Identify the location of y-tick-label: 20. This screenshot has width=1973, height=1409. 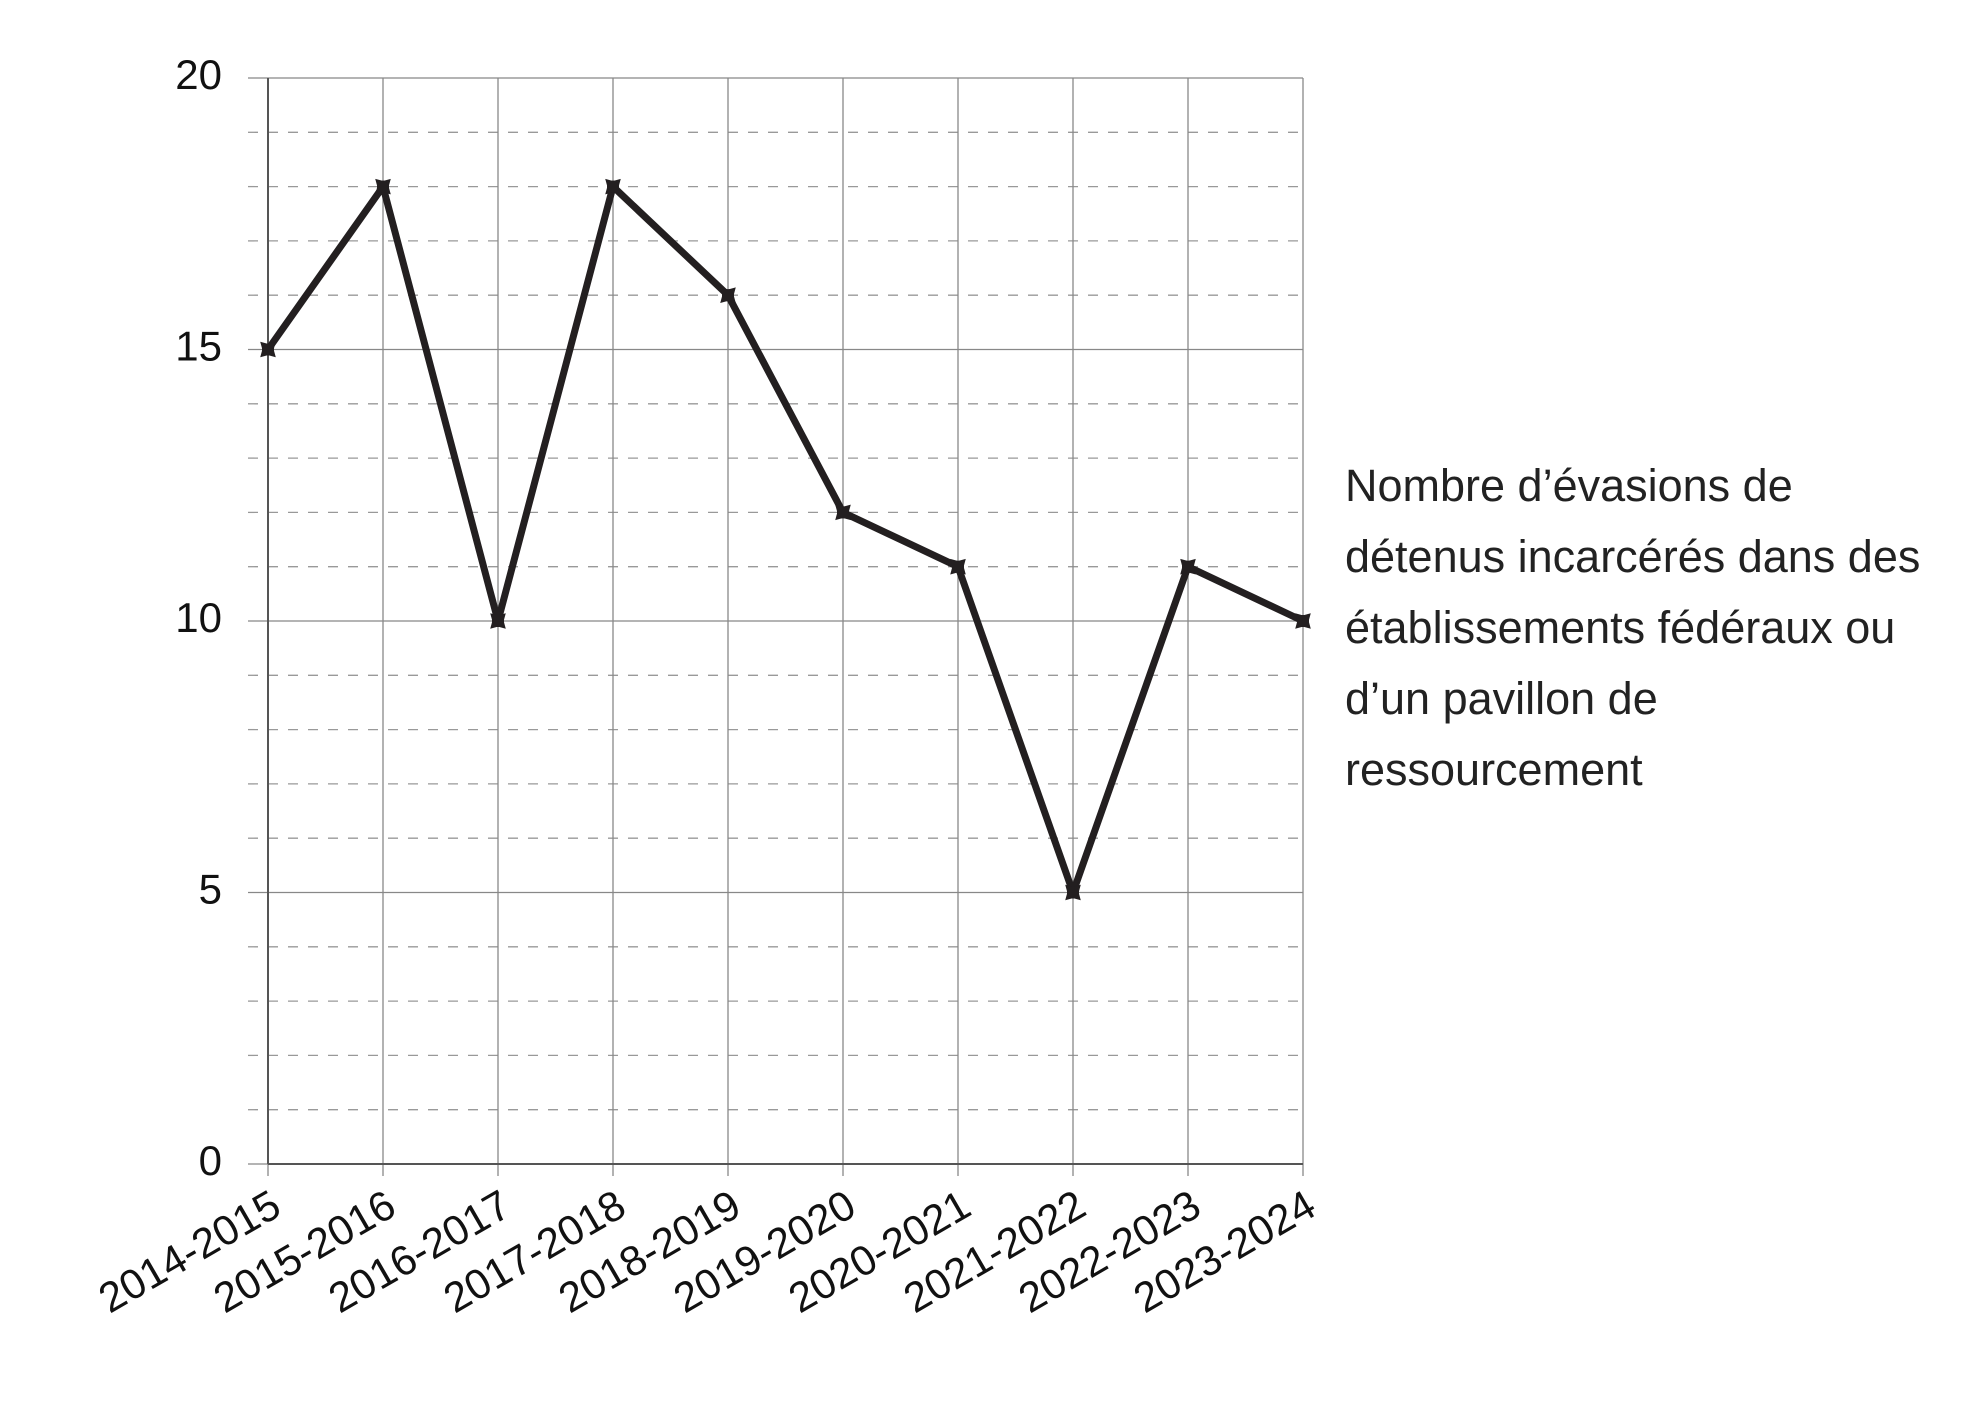
(198, 74).